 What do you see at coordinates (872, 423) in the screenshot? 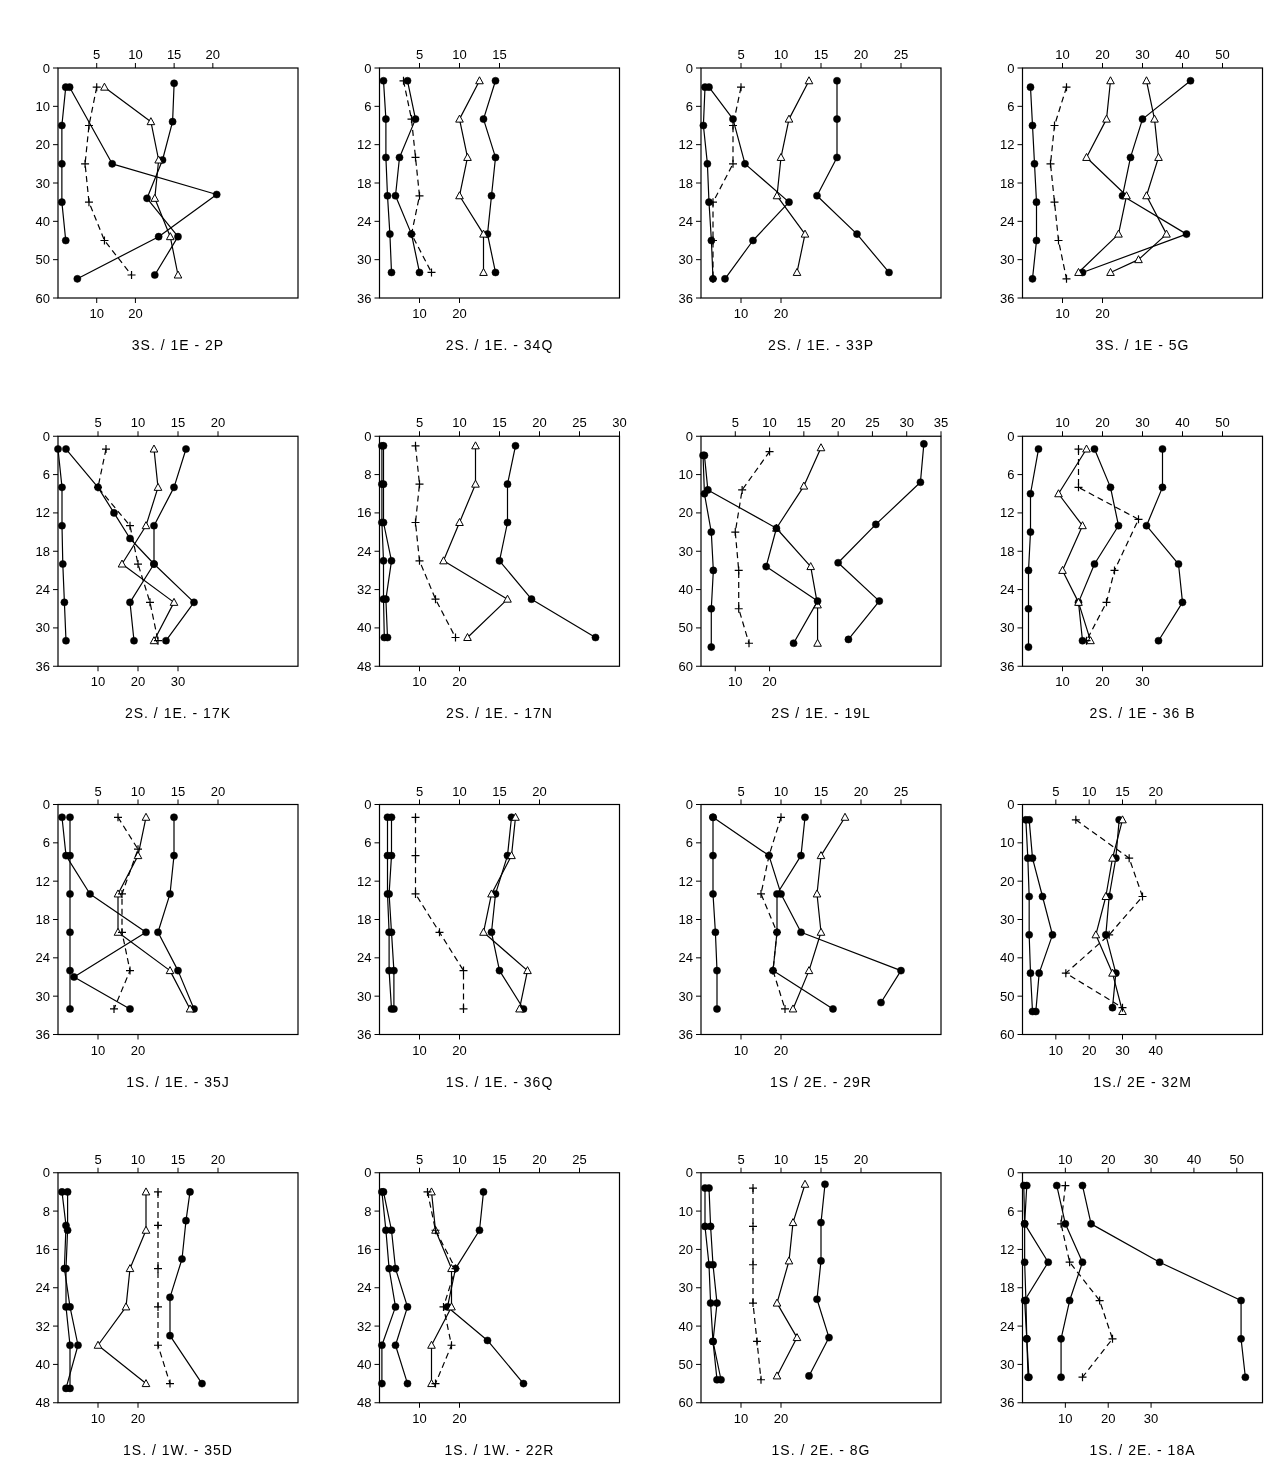
I see `x2-tick-label: 25` at bounding box center [872, 423].